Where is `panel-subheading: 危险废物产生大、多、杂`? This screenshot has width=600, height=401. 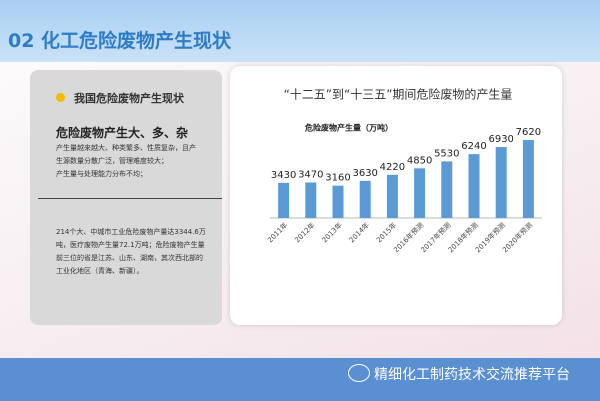
panel-subheading: 危险废物产生大、多、杂 is located at coordinates (122, 133).